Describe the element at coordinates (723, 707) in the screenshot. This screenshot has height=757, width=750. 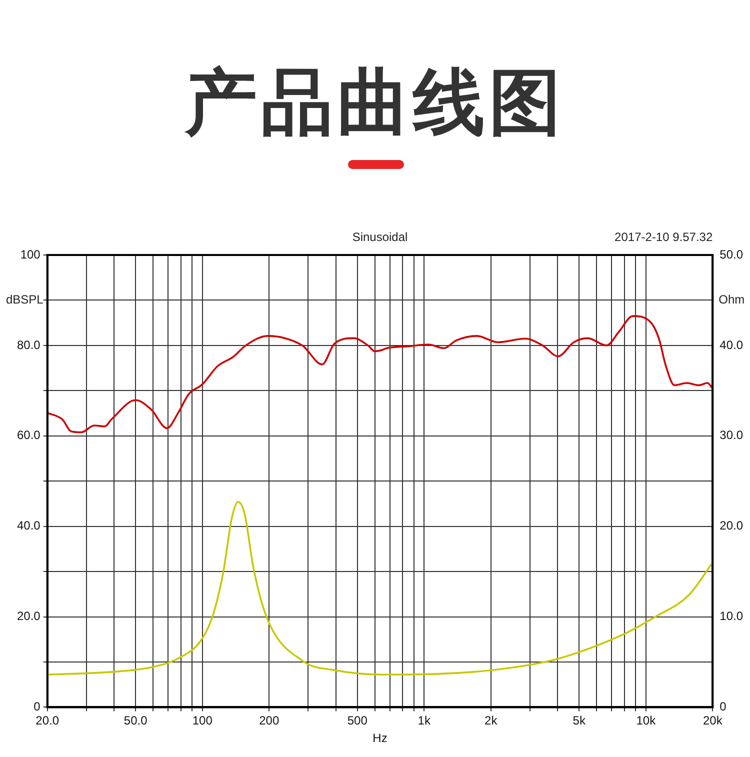
I see `y2-tick-label: 0` at that location.